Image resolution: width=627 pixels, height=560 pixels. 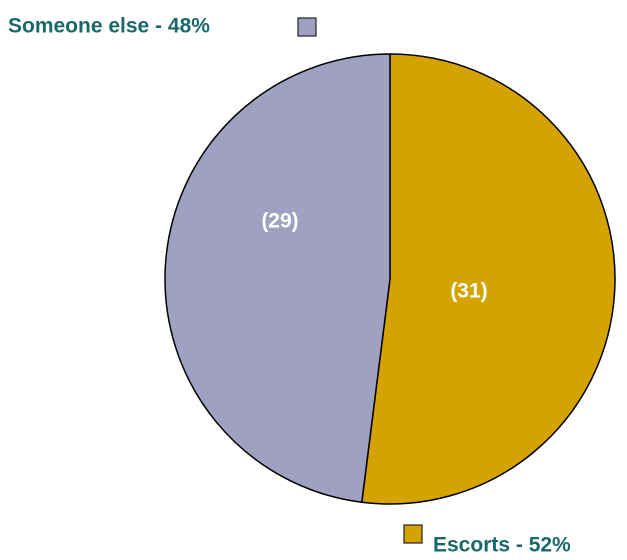 What do you see at coordinates (279, 221) in the screenshot?
I see `count-label: (29)` at bounding box center [279, 221].